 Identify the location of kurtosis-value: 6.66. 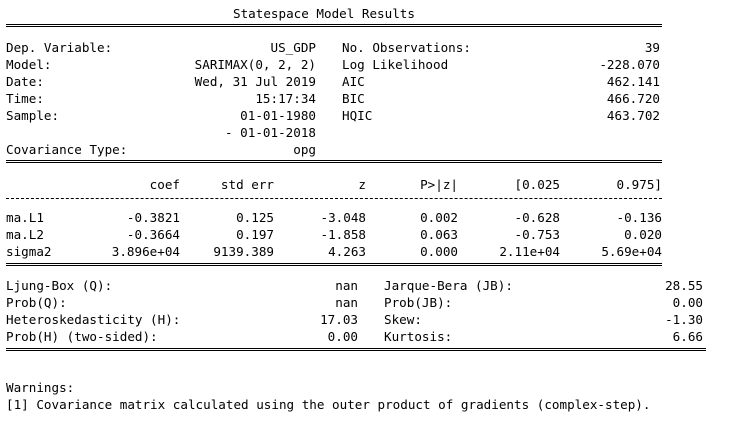
(687, 336).